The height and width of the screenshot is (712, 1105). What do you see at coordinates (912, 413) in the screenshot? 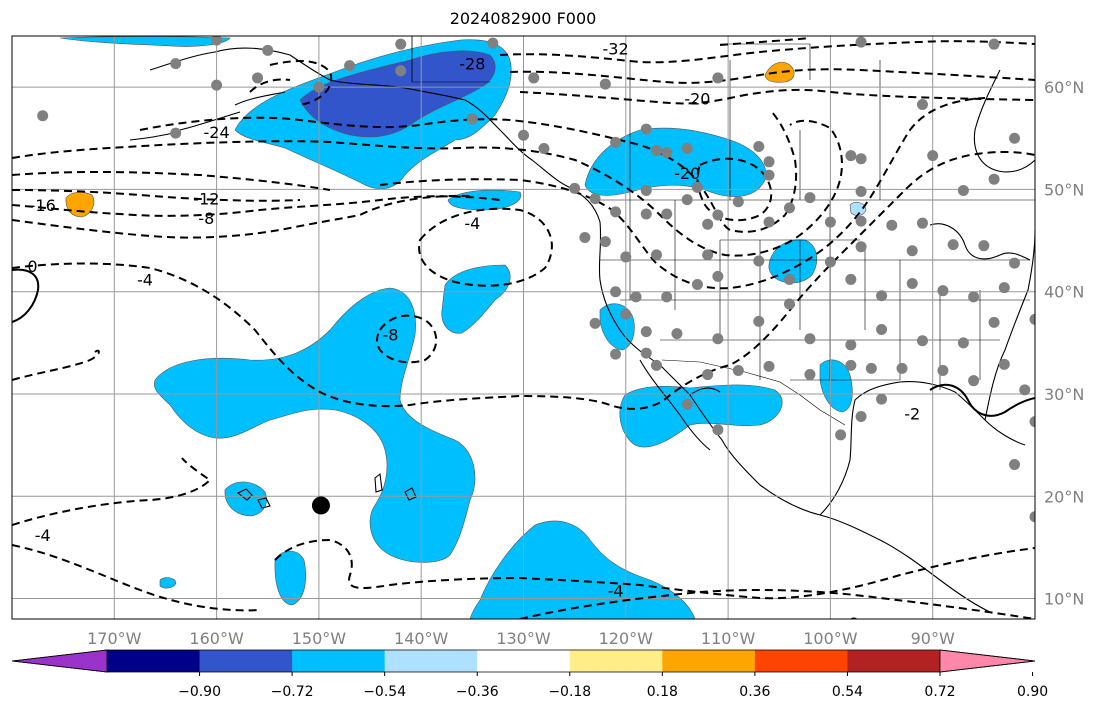
I see `contour-label: -2` at bounding box center [912, 413].